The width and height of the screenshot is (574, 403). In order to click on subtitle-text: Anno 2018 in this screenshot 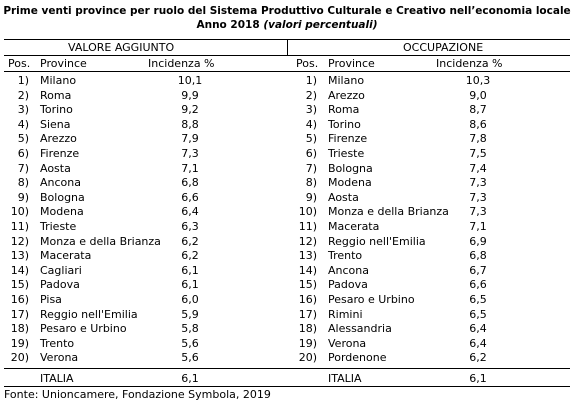, I will do `click(228, 25)`.